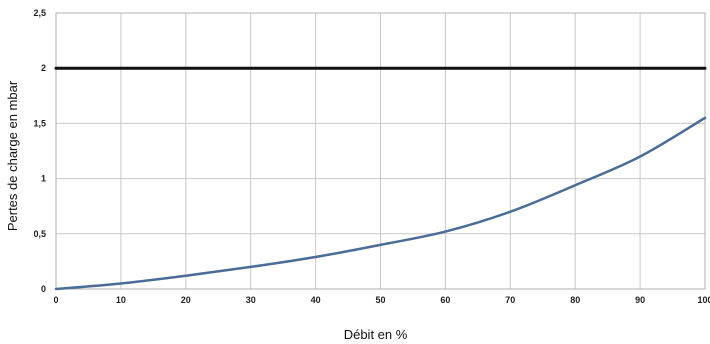  Describe the element at coordinates (39, 151) in the screenshot. I see `y-axis-ticks: 0 0,5 1 1,5 2 2,5` at that location.